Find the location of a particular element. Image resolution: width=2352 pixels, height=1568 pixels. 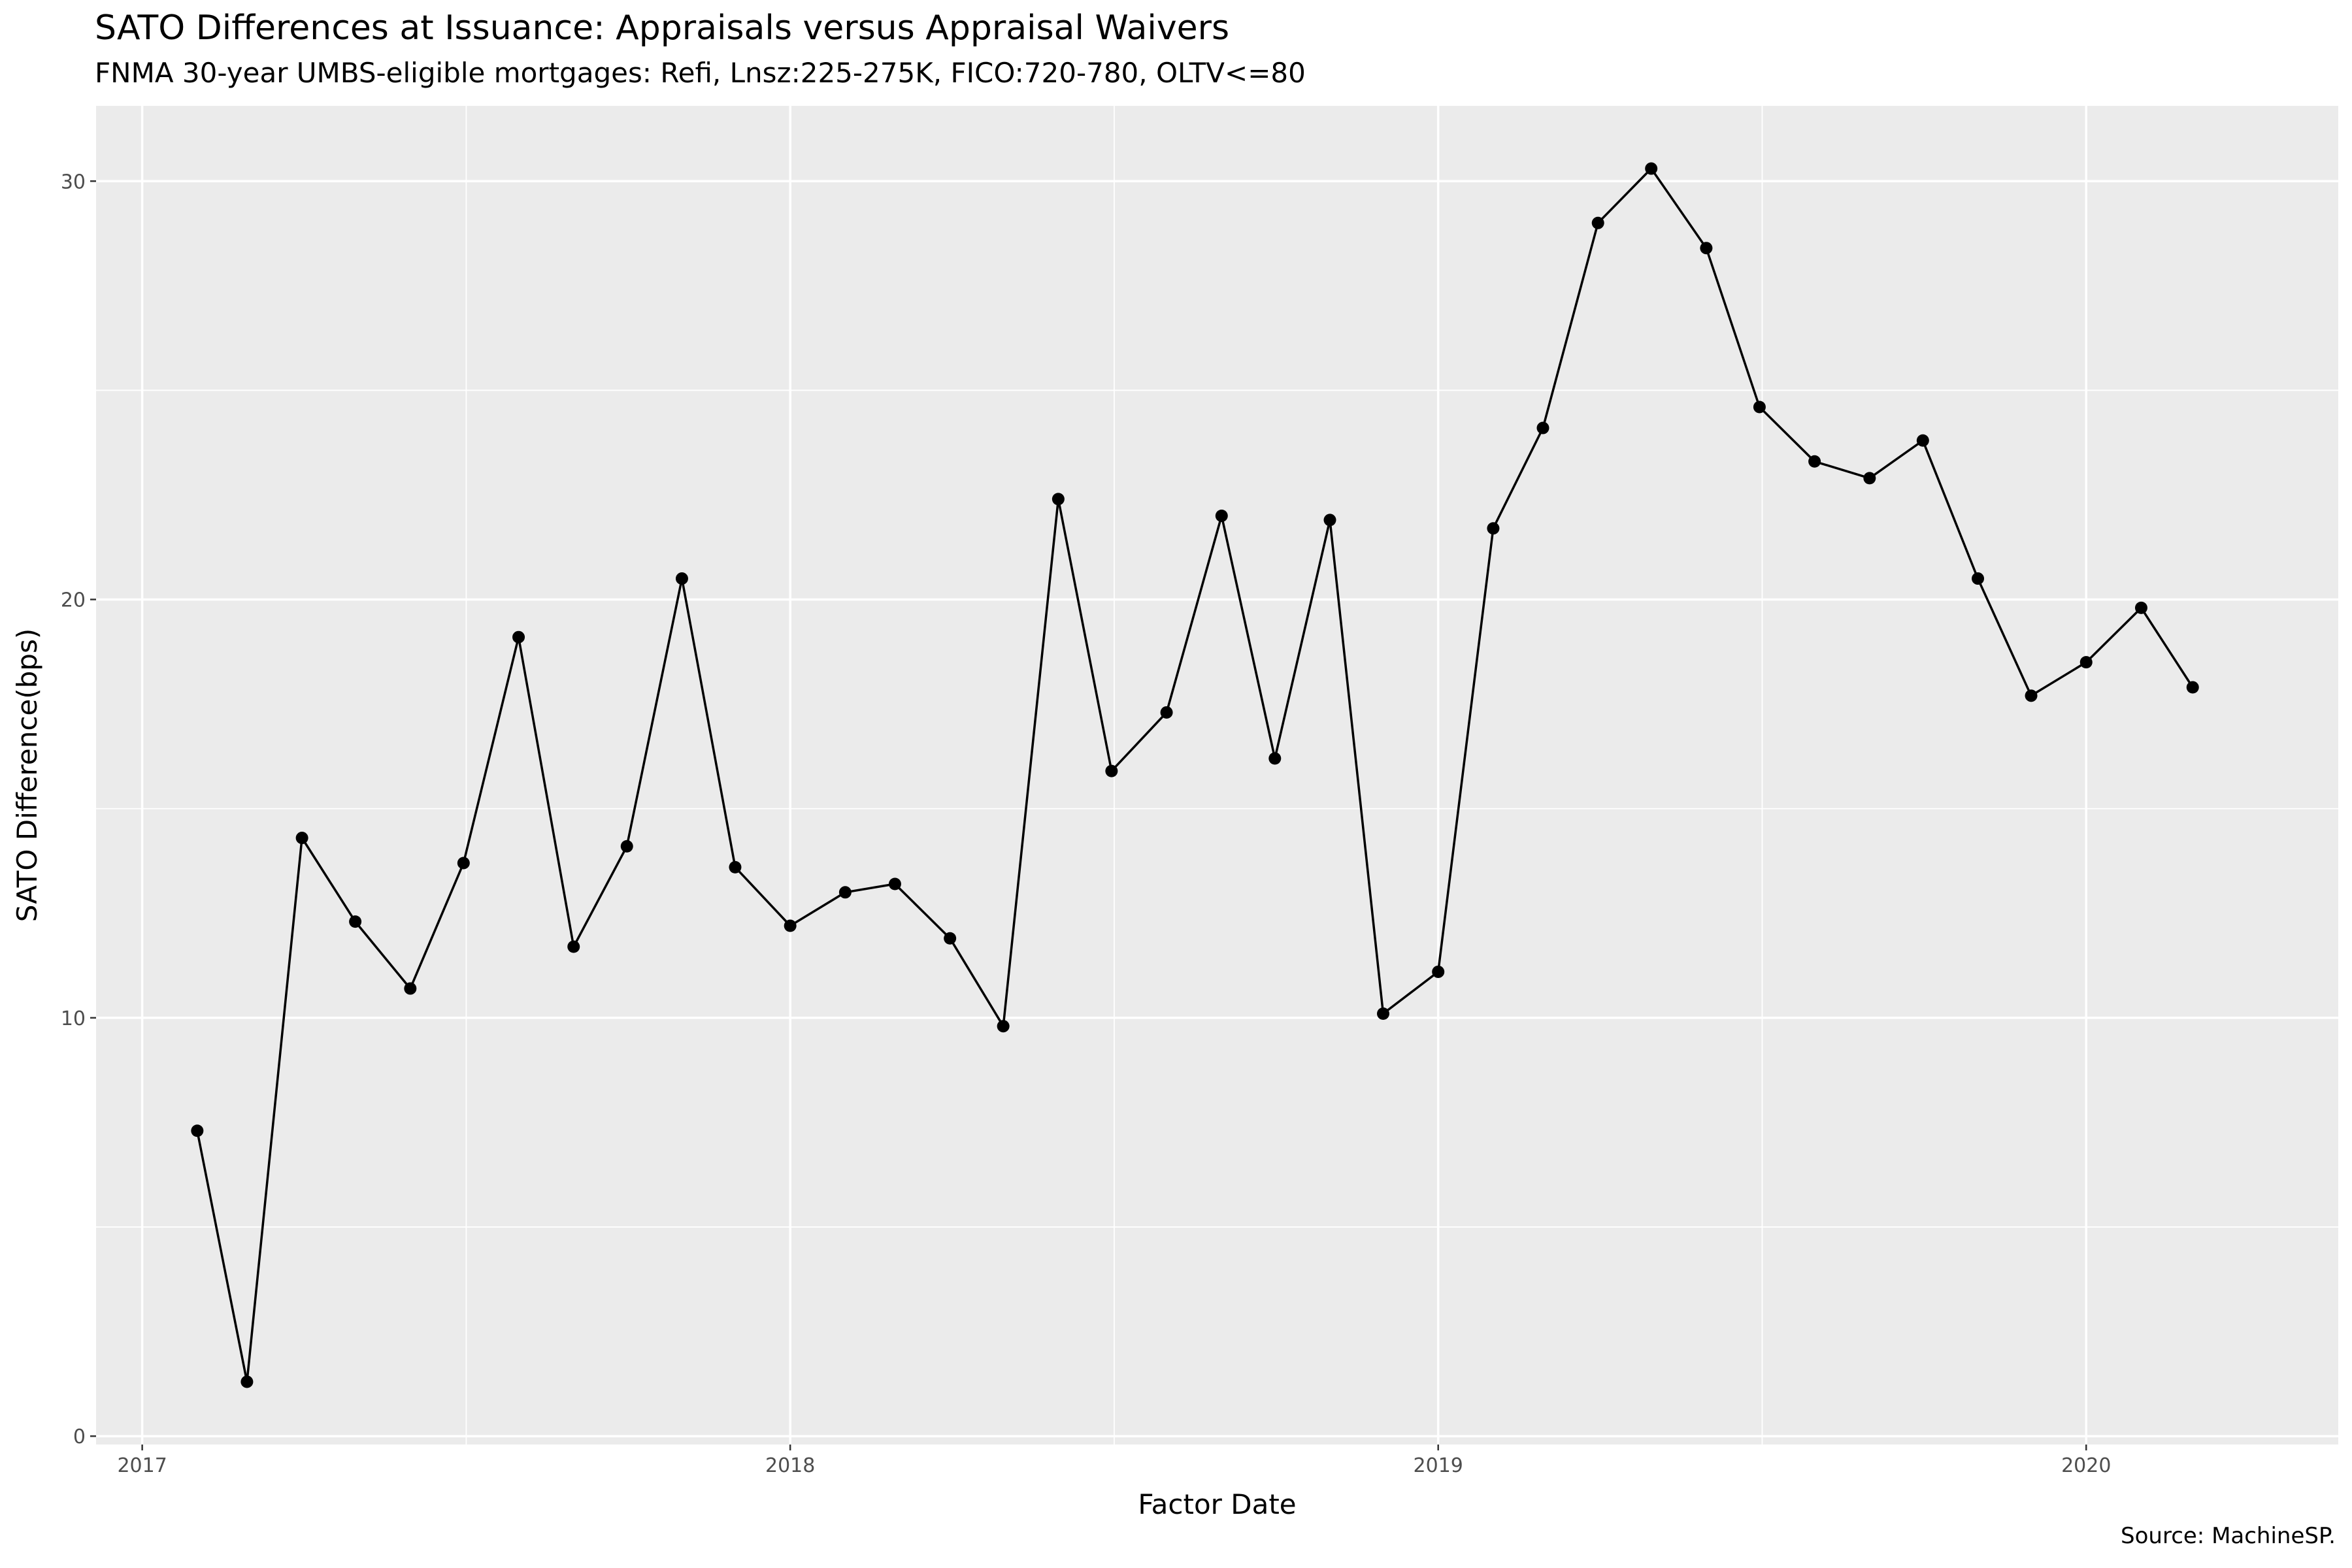

x-tick-label-2018: 2018 is located at coordinates (790, 1465).